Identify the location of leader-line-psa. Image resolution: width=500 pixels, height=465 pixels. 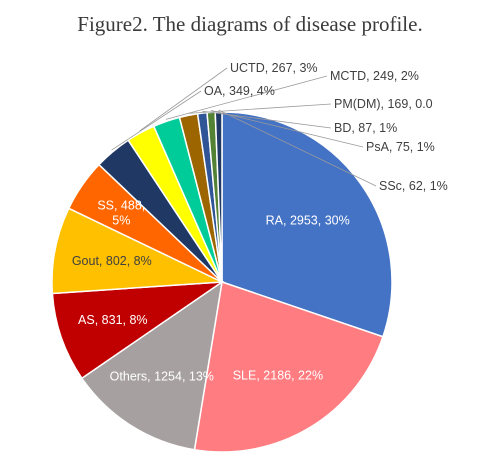
(287, 129).